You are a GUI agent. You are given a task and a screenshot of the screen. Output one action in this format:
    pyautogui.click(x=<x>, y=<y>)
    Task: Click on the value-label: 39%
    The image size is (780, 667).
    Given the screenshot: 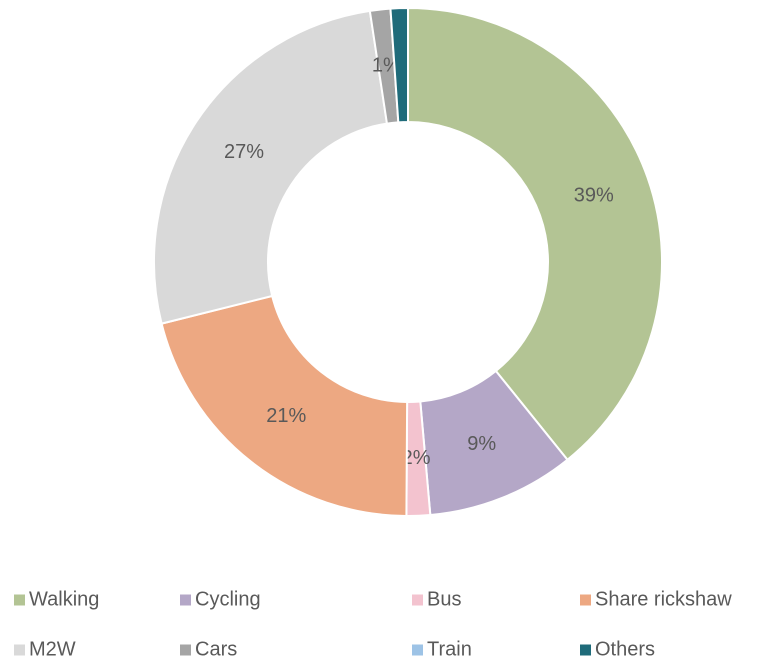 What is the action you would take?
    pyautogui.click(x=594, y=196)
    